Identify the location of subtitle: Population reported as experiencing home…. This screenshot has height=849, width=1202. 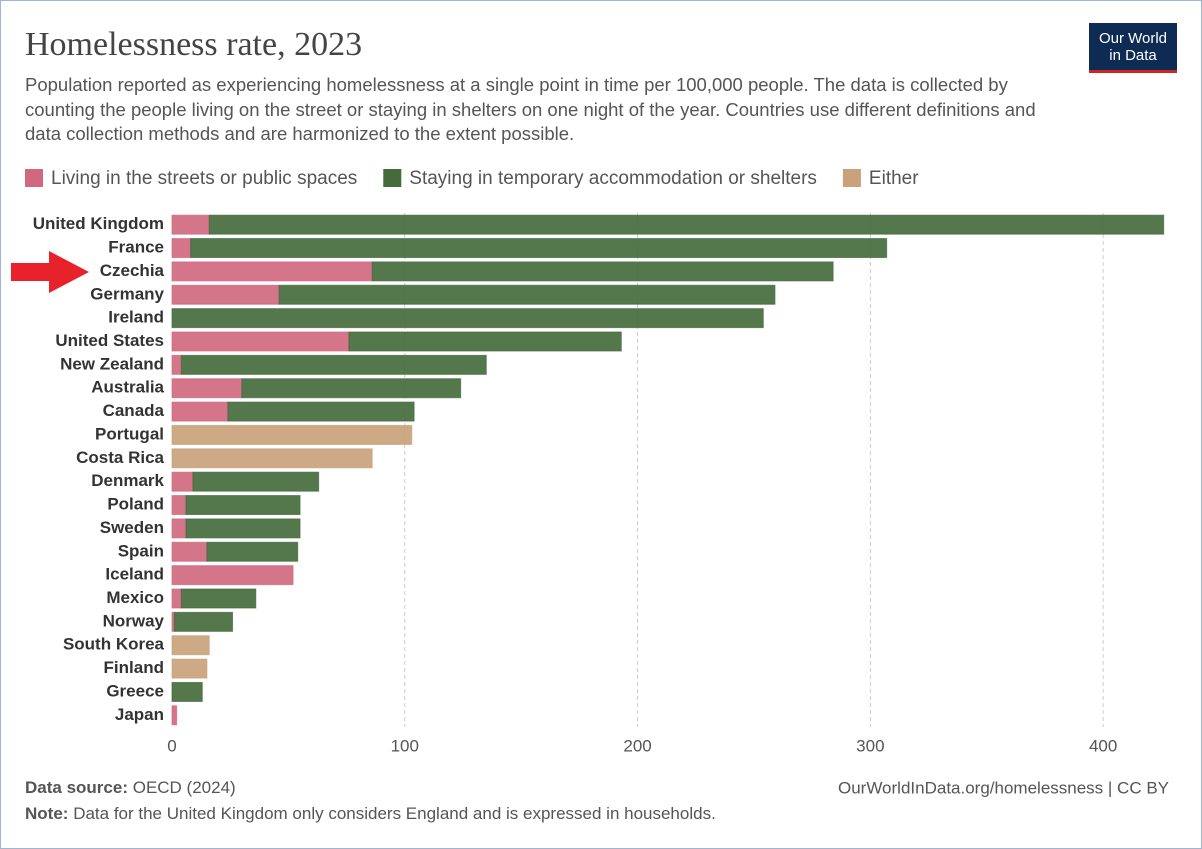
(530, 109).